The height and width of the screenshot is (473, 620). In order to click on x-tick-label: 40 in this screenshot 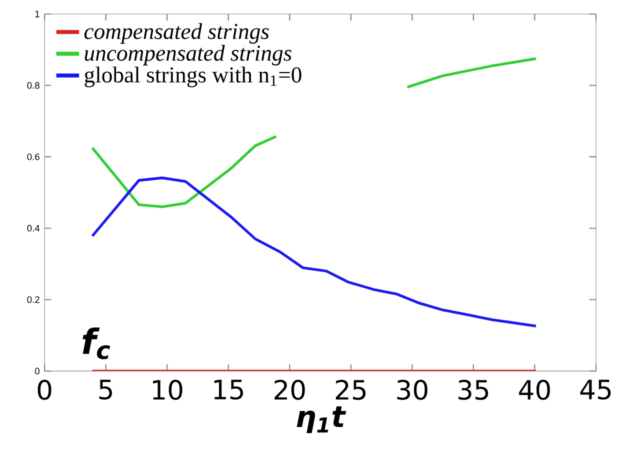, I will do `click(534, 390)`.